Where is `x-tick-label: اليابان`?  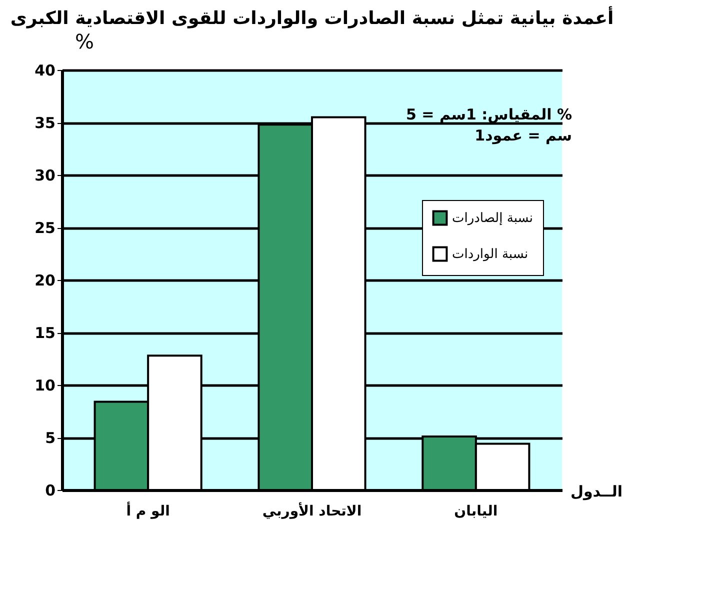
x-tick-label: اليابان is located at coordinates (476, 512).